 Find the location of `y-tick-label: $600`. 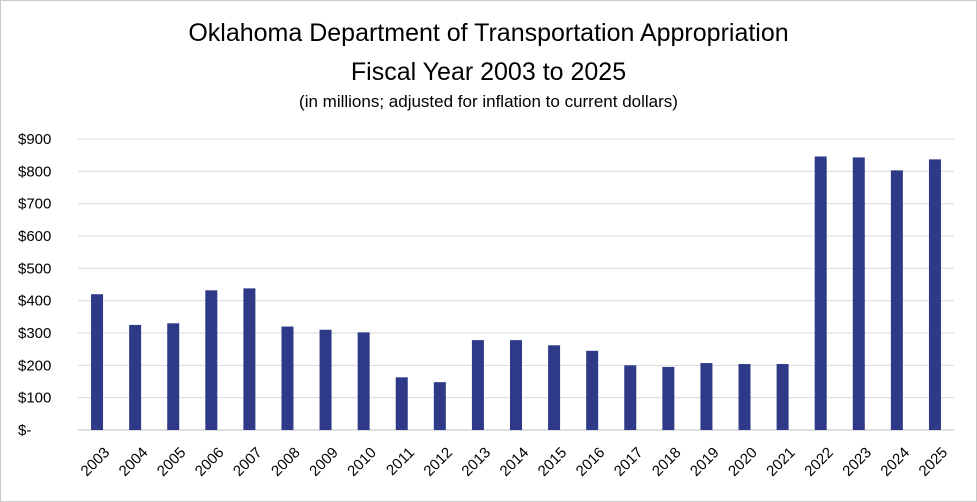

y-tick-label: $600 is located at coordinates (34, 236).